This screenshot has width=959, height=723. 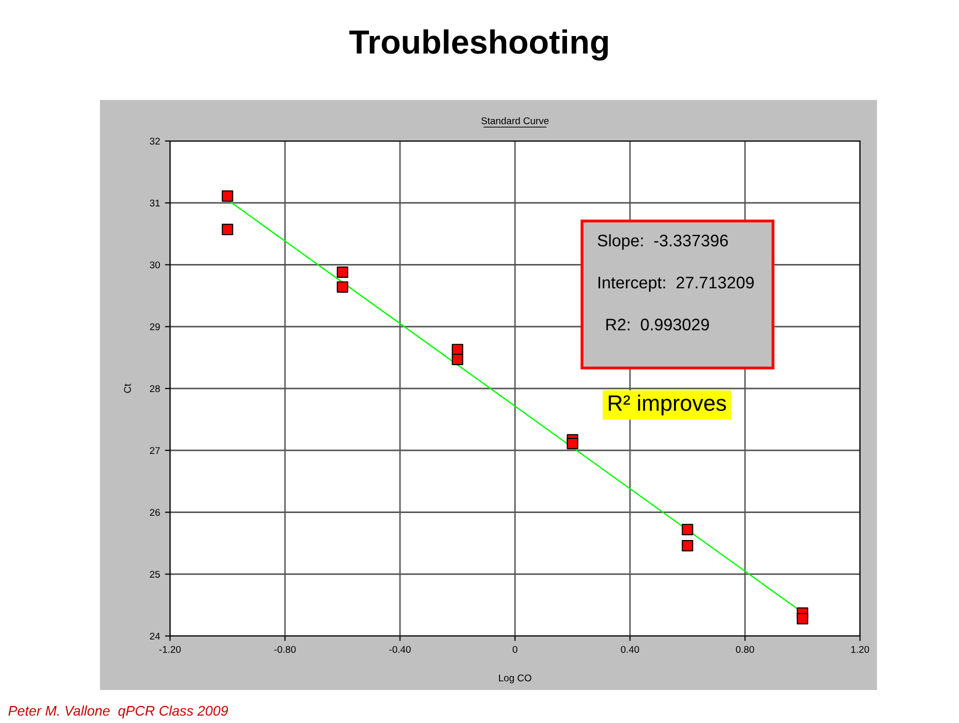 What do you see at coordinates (515, 679) in the screenshot?
I see `x-axis-title: Log CO` at bounding box center [515, 679].